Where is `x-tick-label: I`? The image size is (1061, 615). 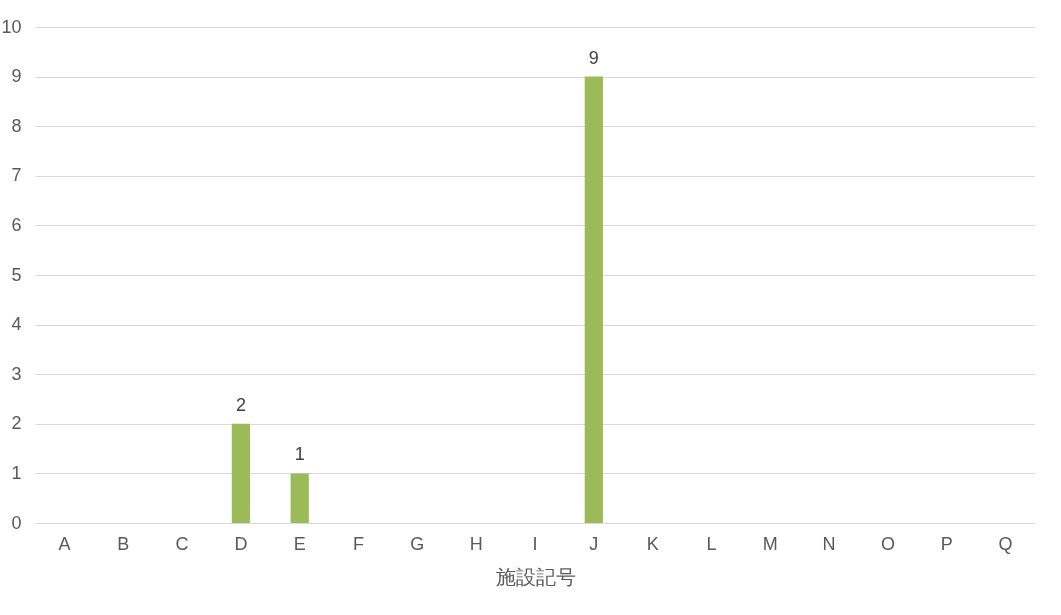 x-tick-label: I is located at coordinates (535, 543).